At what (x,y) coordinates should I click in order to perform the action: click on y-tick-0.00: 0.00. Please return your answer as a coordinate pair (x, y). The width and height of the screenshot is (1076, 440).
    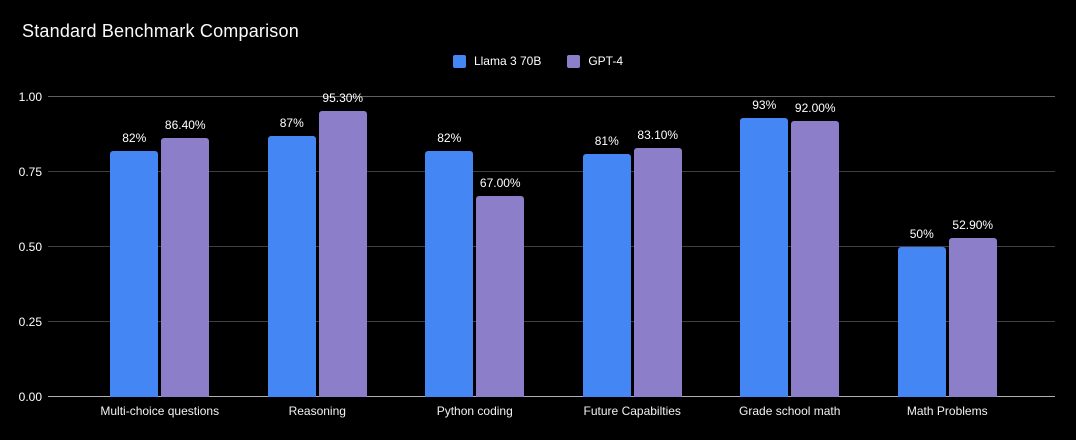
    Looking at the image, I should click on (30, 397).